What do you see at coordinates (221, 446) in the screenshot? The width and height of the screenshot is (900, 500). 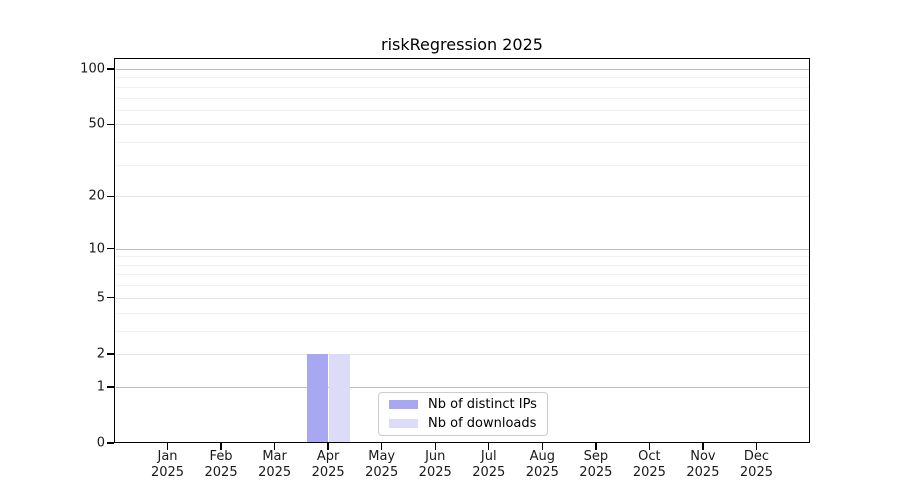 I see `x-tick-feb` at bounding box center [221, 446].